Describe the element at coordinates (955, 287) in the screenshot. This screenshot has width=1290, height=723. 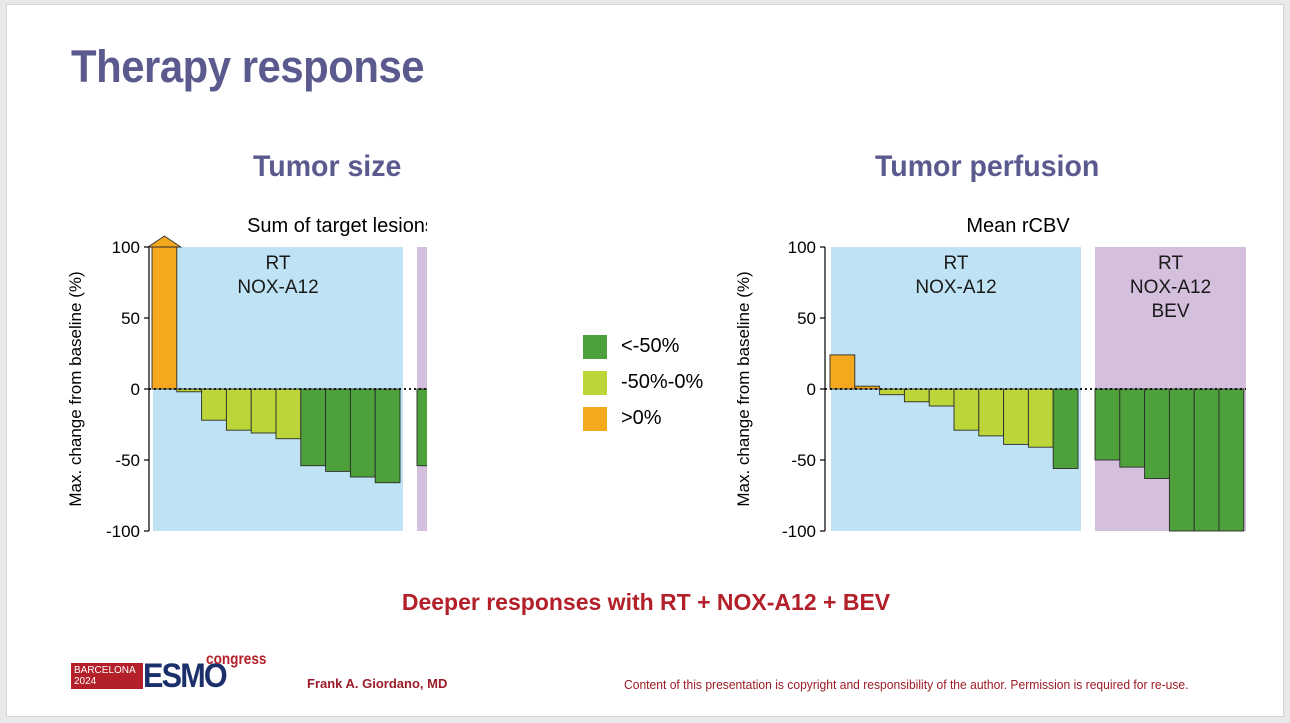
I see `perfusion-group-label-1: NOX-A12` at that location.